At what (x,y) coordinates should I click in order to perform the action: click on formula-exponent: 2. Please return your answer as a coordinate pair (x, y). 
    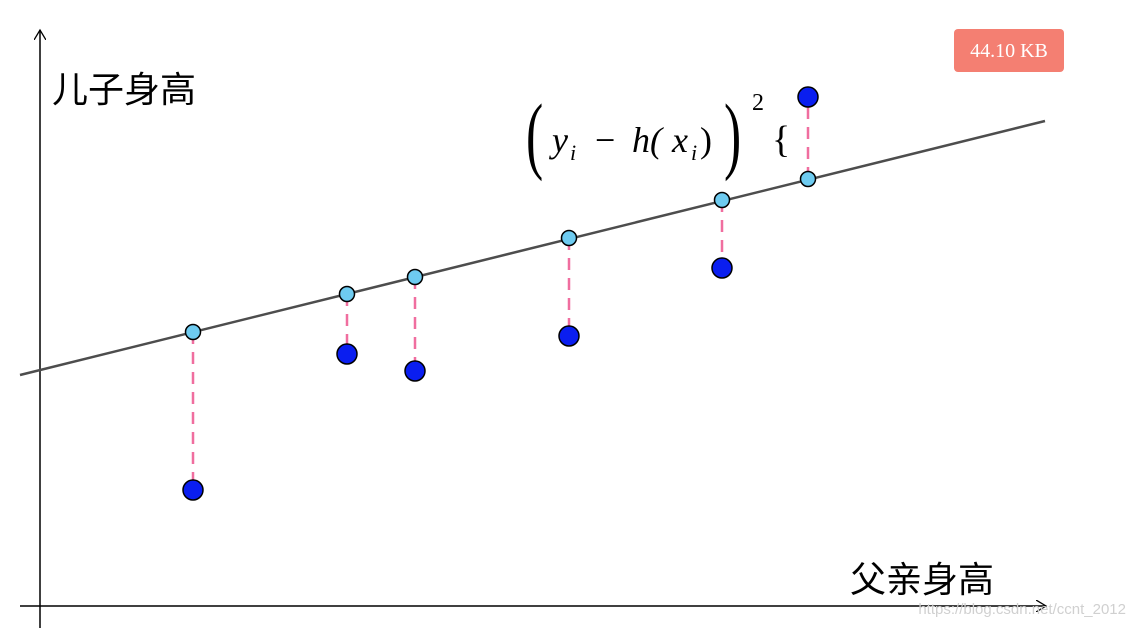
    Looking at the image, I should click on (758, 103).